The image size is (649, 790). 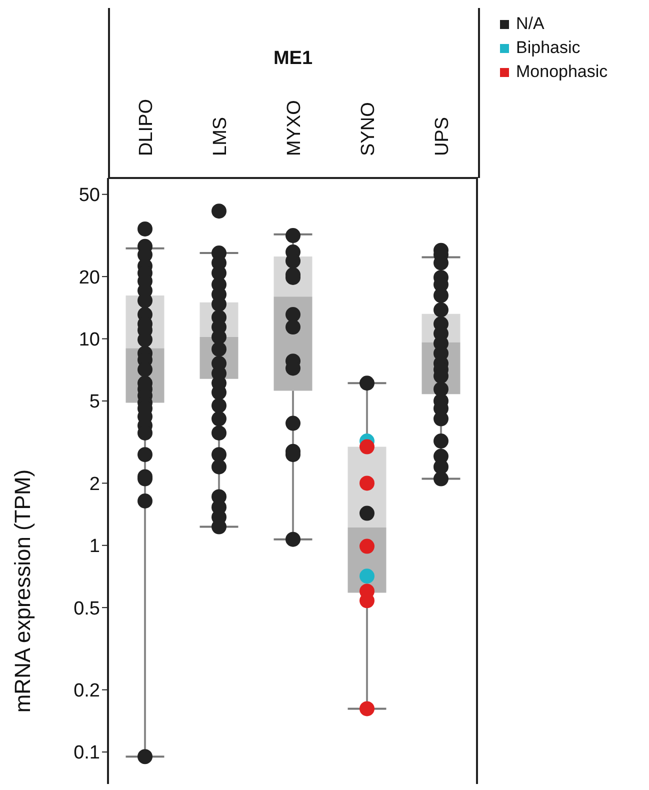 What do you see at coordinates (442, 136) in the screenshot?
I see `x-tick-label: UPS` at bounding box center [442, 136].